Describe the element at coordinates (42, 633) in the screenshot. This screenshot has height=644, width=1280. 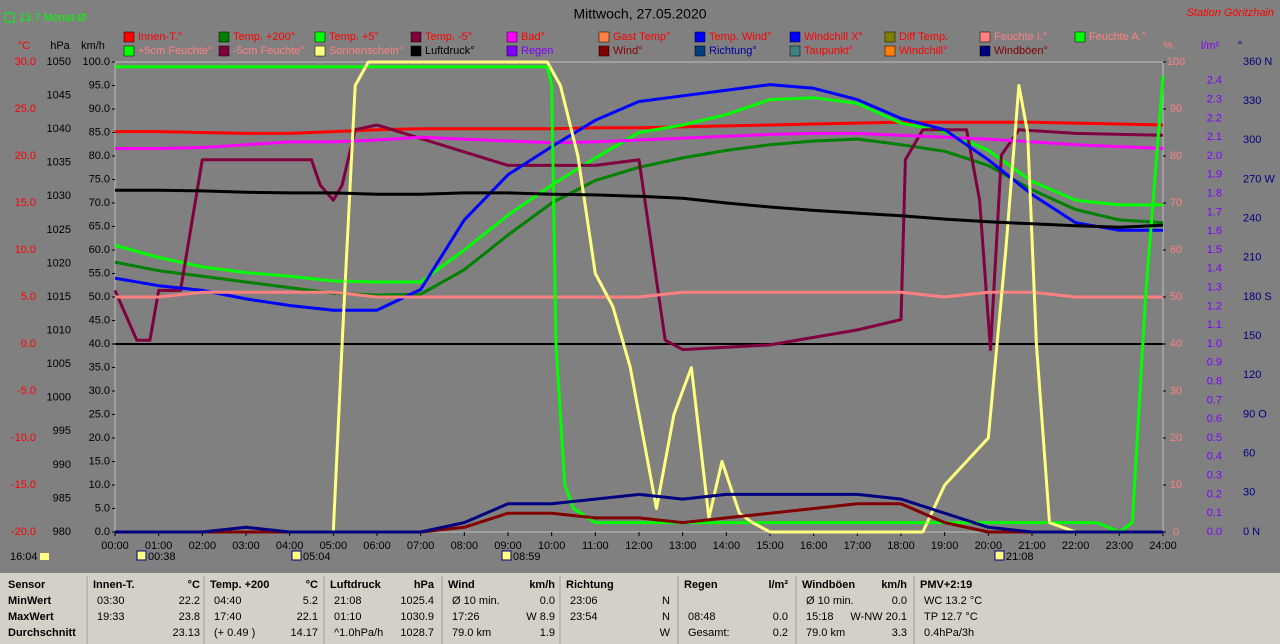
I see `row-label: Durchschnitt` at that location.